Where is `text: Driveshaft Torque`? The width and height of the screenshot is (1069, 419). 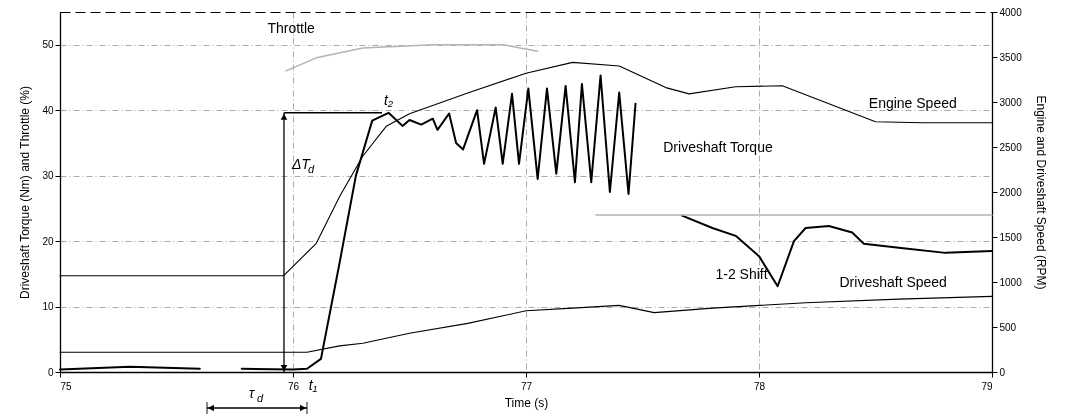 text: Driveshaft Torque is located at coordinates (718, 147).